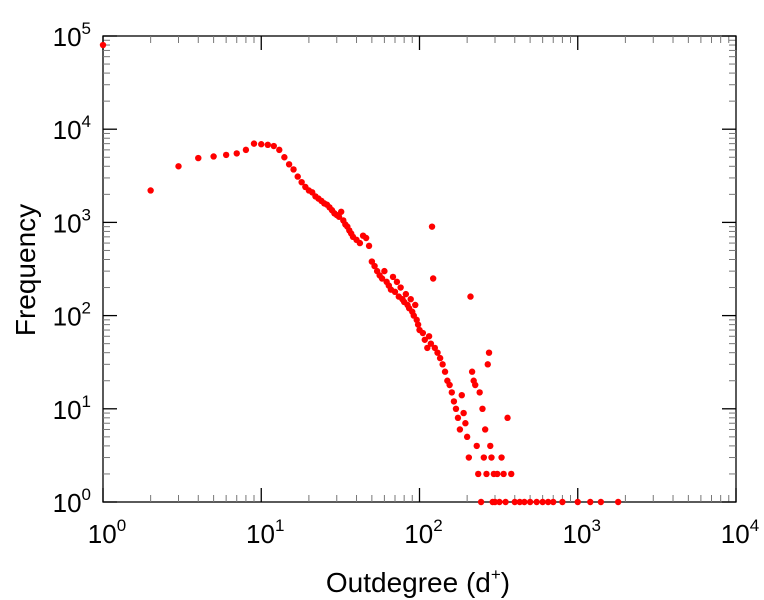 This screenshot has width=764, height=600. I want to click on x-tick-label: 10³, so click(582, 532).